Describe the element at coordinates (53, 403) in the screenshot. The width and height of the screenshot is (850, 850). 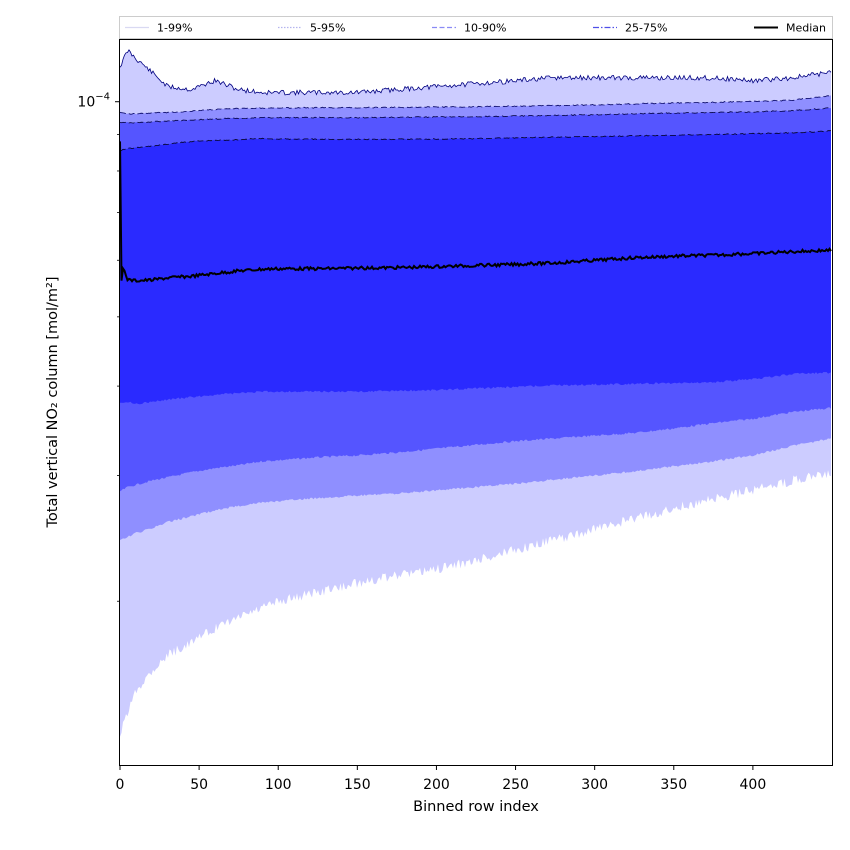
I see `y-axis-label: Total vertical NO₂ column [mol/m²]` at that location.